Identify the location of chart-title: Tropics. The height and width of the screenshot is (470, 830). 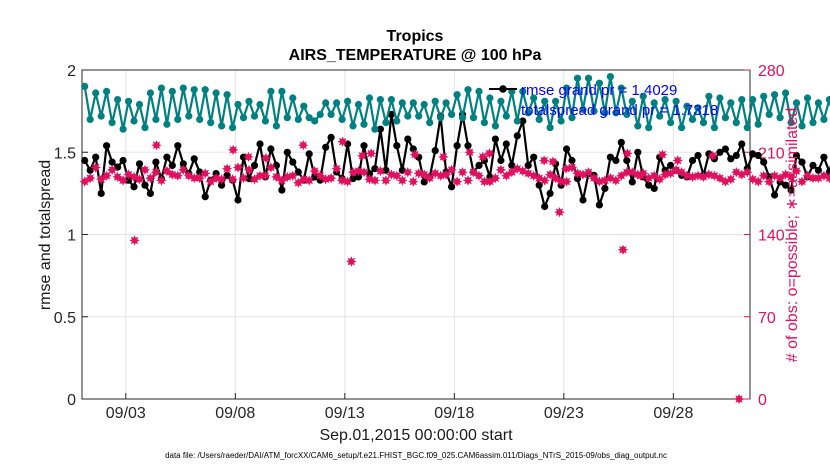
(415, 36).